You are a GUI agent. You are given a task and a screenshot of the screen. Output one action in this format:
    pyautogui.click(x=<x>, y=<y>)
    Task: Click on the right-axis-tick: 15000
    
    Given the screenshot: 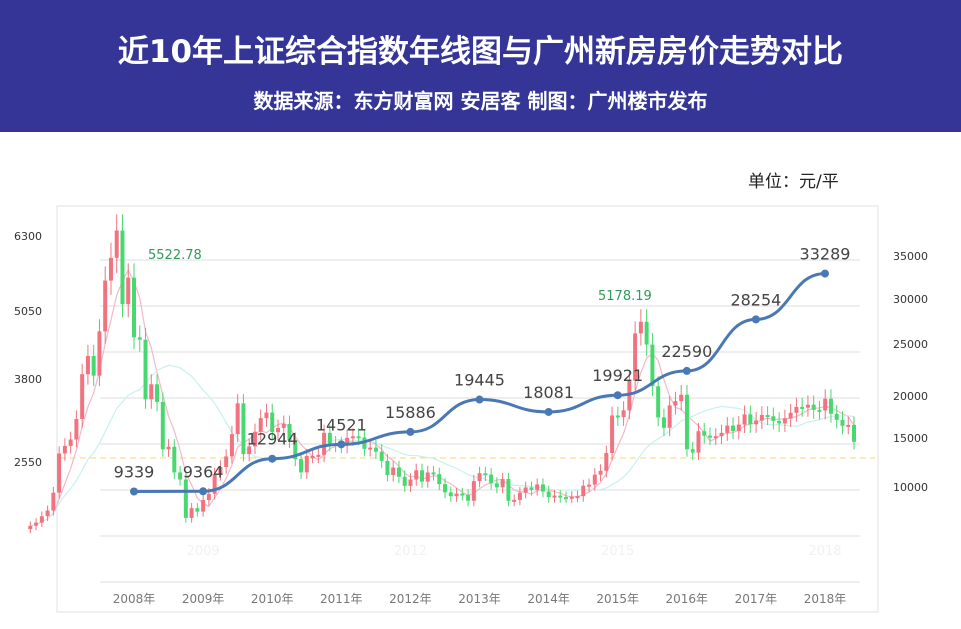 What is the action you would take?
    pyautogui.click(x=910, y=438)
    